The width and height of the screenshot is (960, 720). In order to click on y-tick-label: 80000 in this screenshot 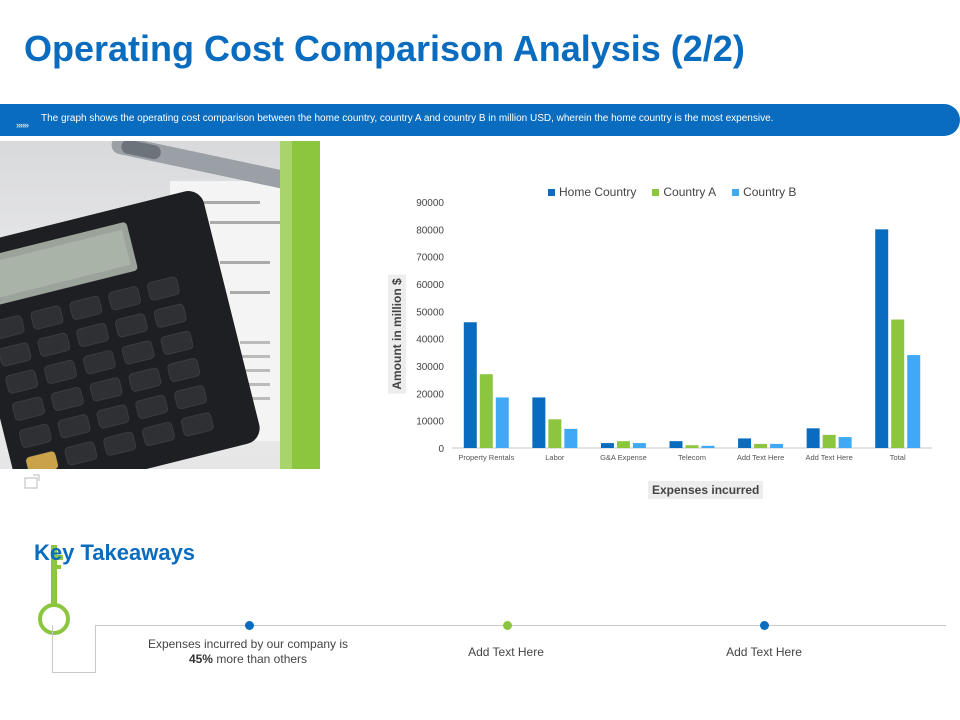, I will do `click(430, 230)`.